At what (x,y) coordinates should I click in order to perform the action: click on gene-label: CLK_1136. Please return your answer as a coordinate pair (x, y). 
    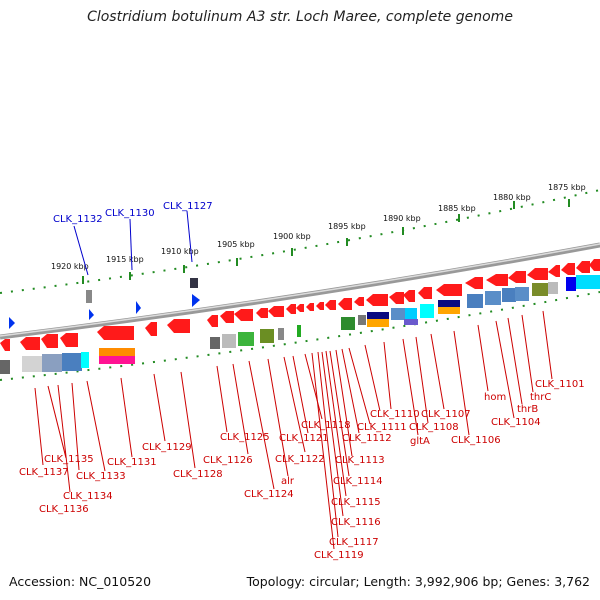
    Looking at the image, I should click on (64, 509).